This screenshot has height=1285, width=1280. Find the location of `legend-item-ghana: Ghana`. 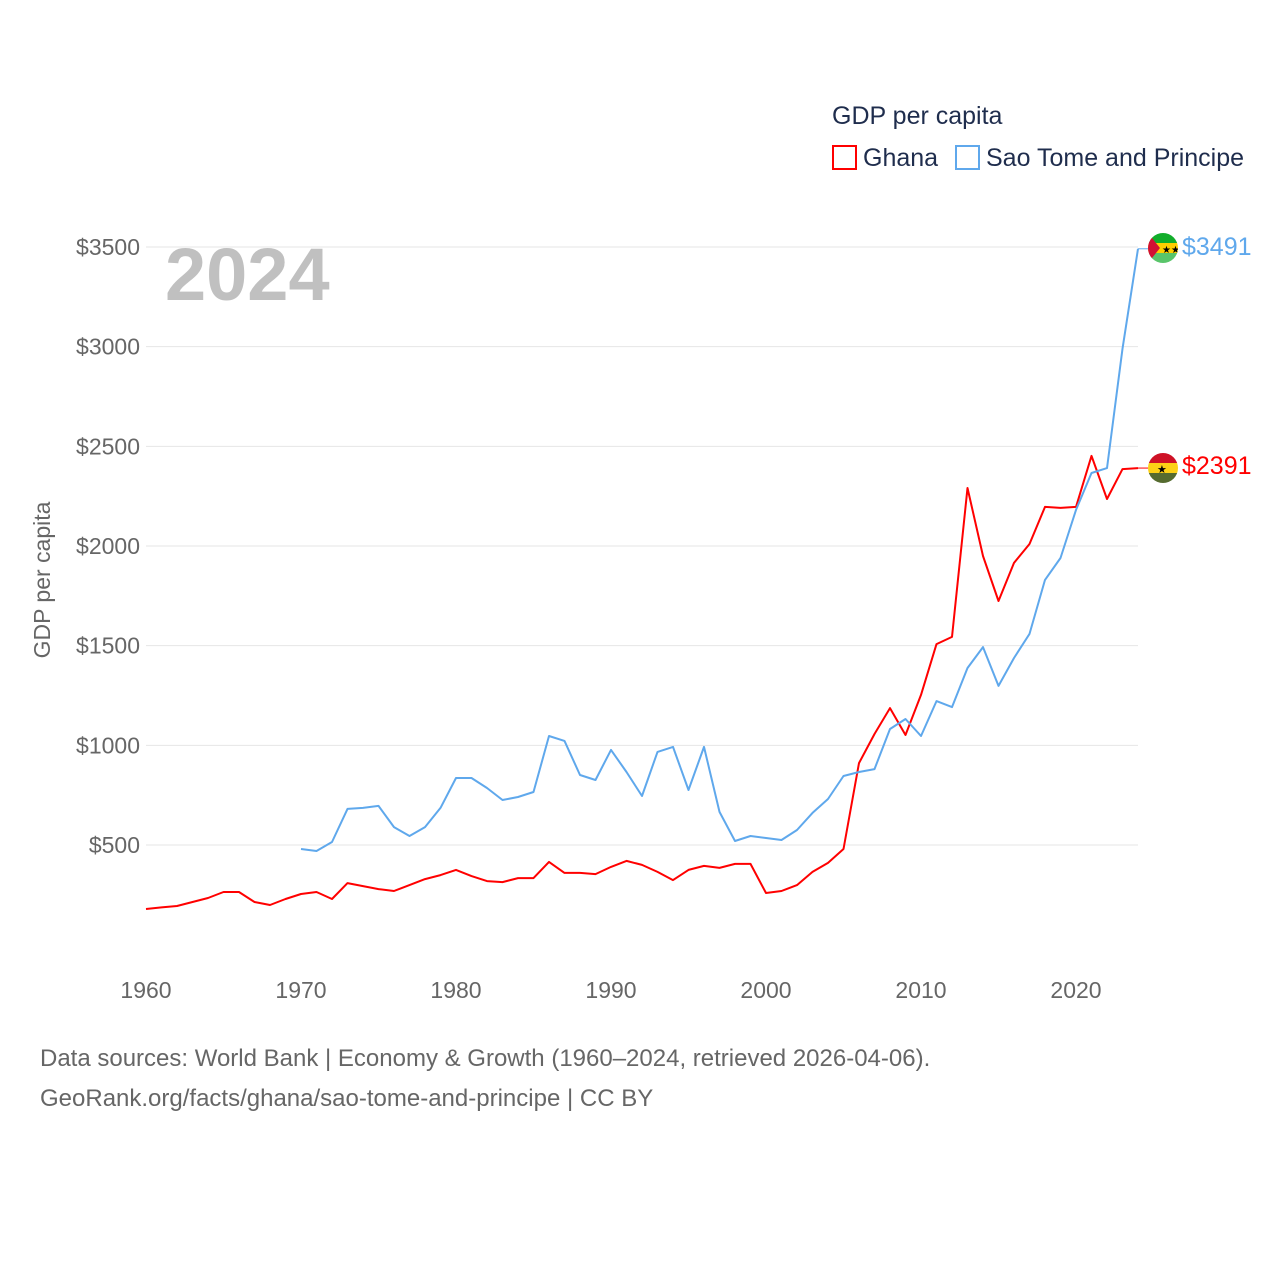

legend-item-ghana: Ghana is located at coordinates (885, 158).